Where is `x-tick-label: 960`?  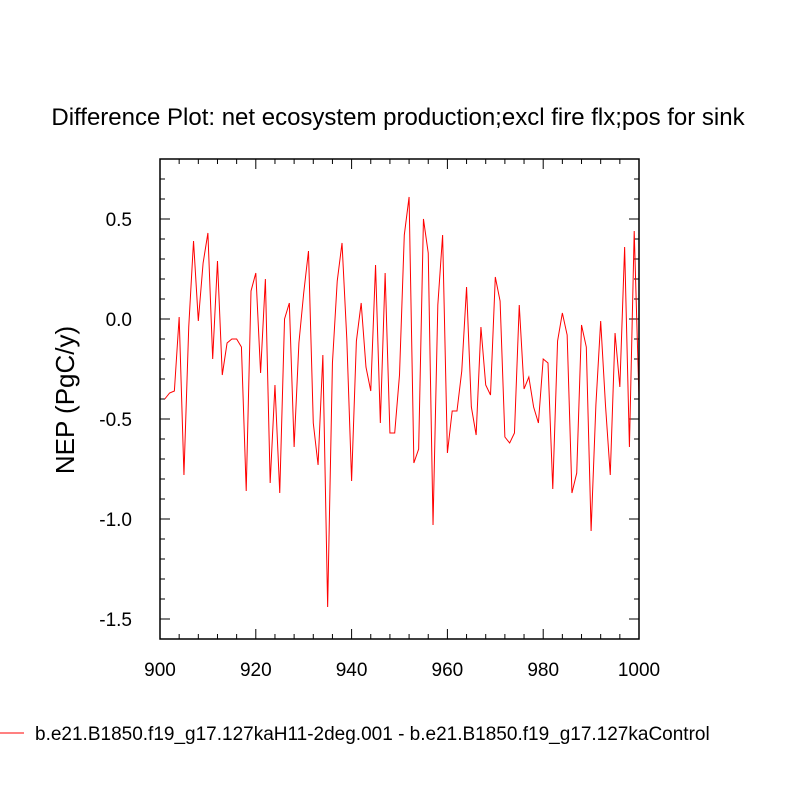 x-tick-label: 960 is located at coordinates (448, 670).